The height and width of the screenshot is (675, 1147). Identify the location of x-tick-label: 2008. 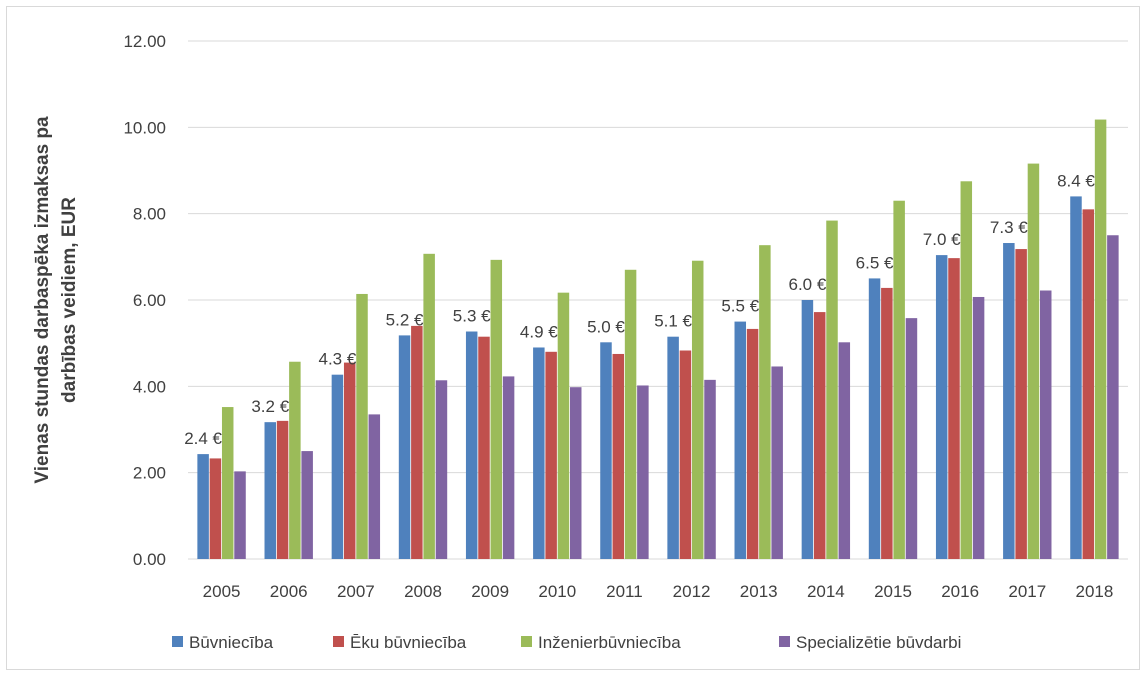
(423, 591).